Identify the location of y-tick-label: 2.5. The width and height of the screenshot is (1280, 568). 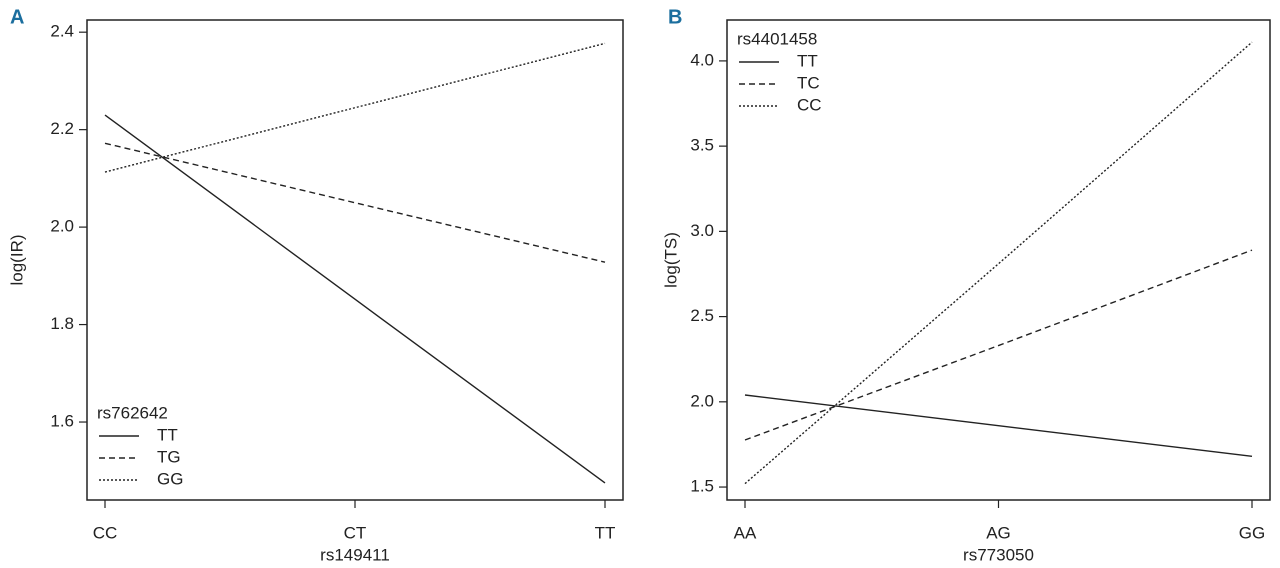
(702, 315).